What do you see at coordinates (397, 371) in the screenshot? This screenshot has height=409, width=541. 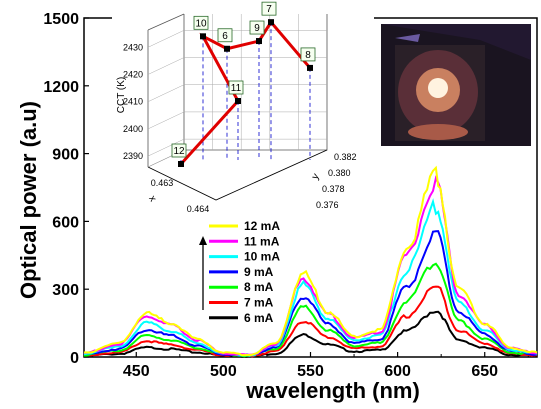 I see `x-tick-label: 600` at bounding box center [397, 371].